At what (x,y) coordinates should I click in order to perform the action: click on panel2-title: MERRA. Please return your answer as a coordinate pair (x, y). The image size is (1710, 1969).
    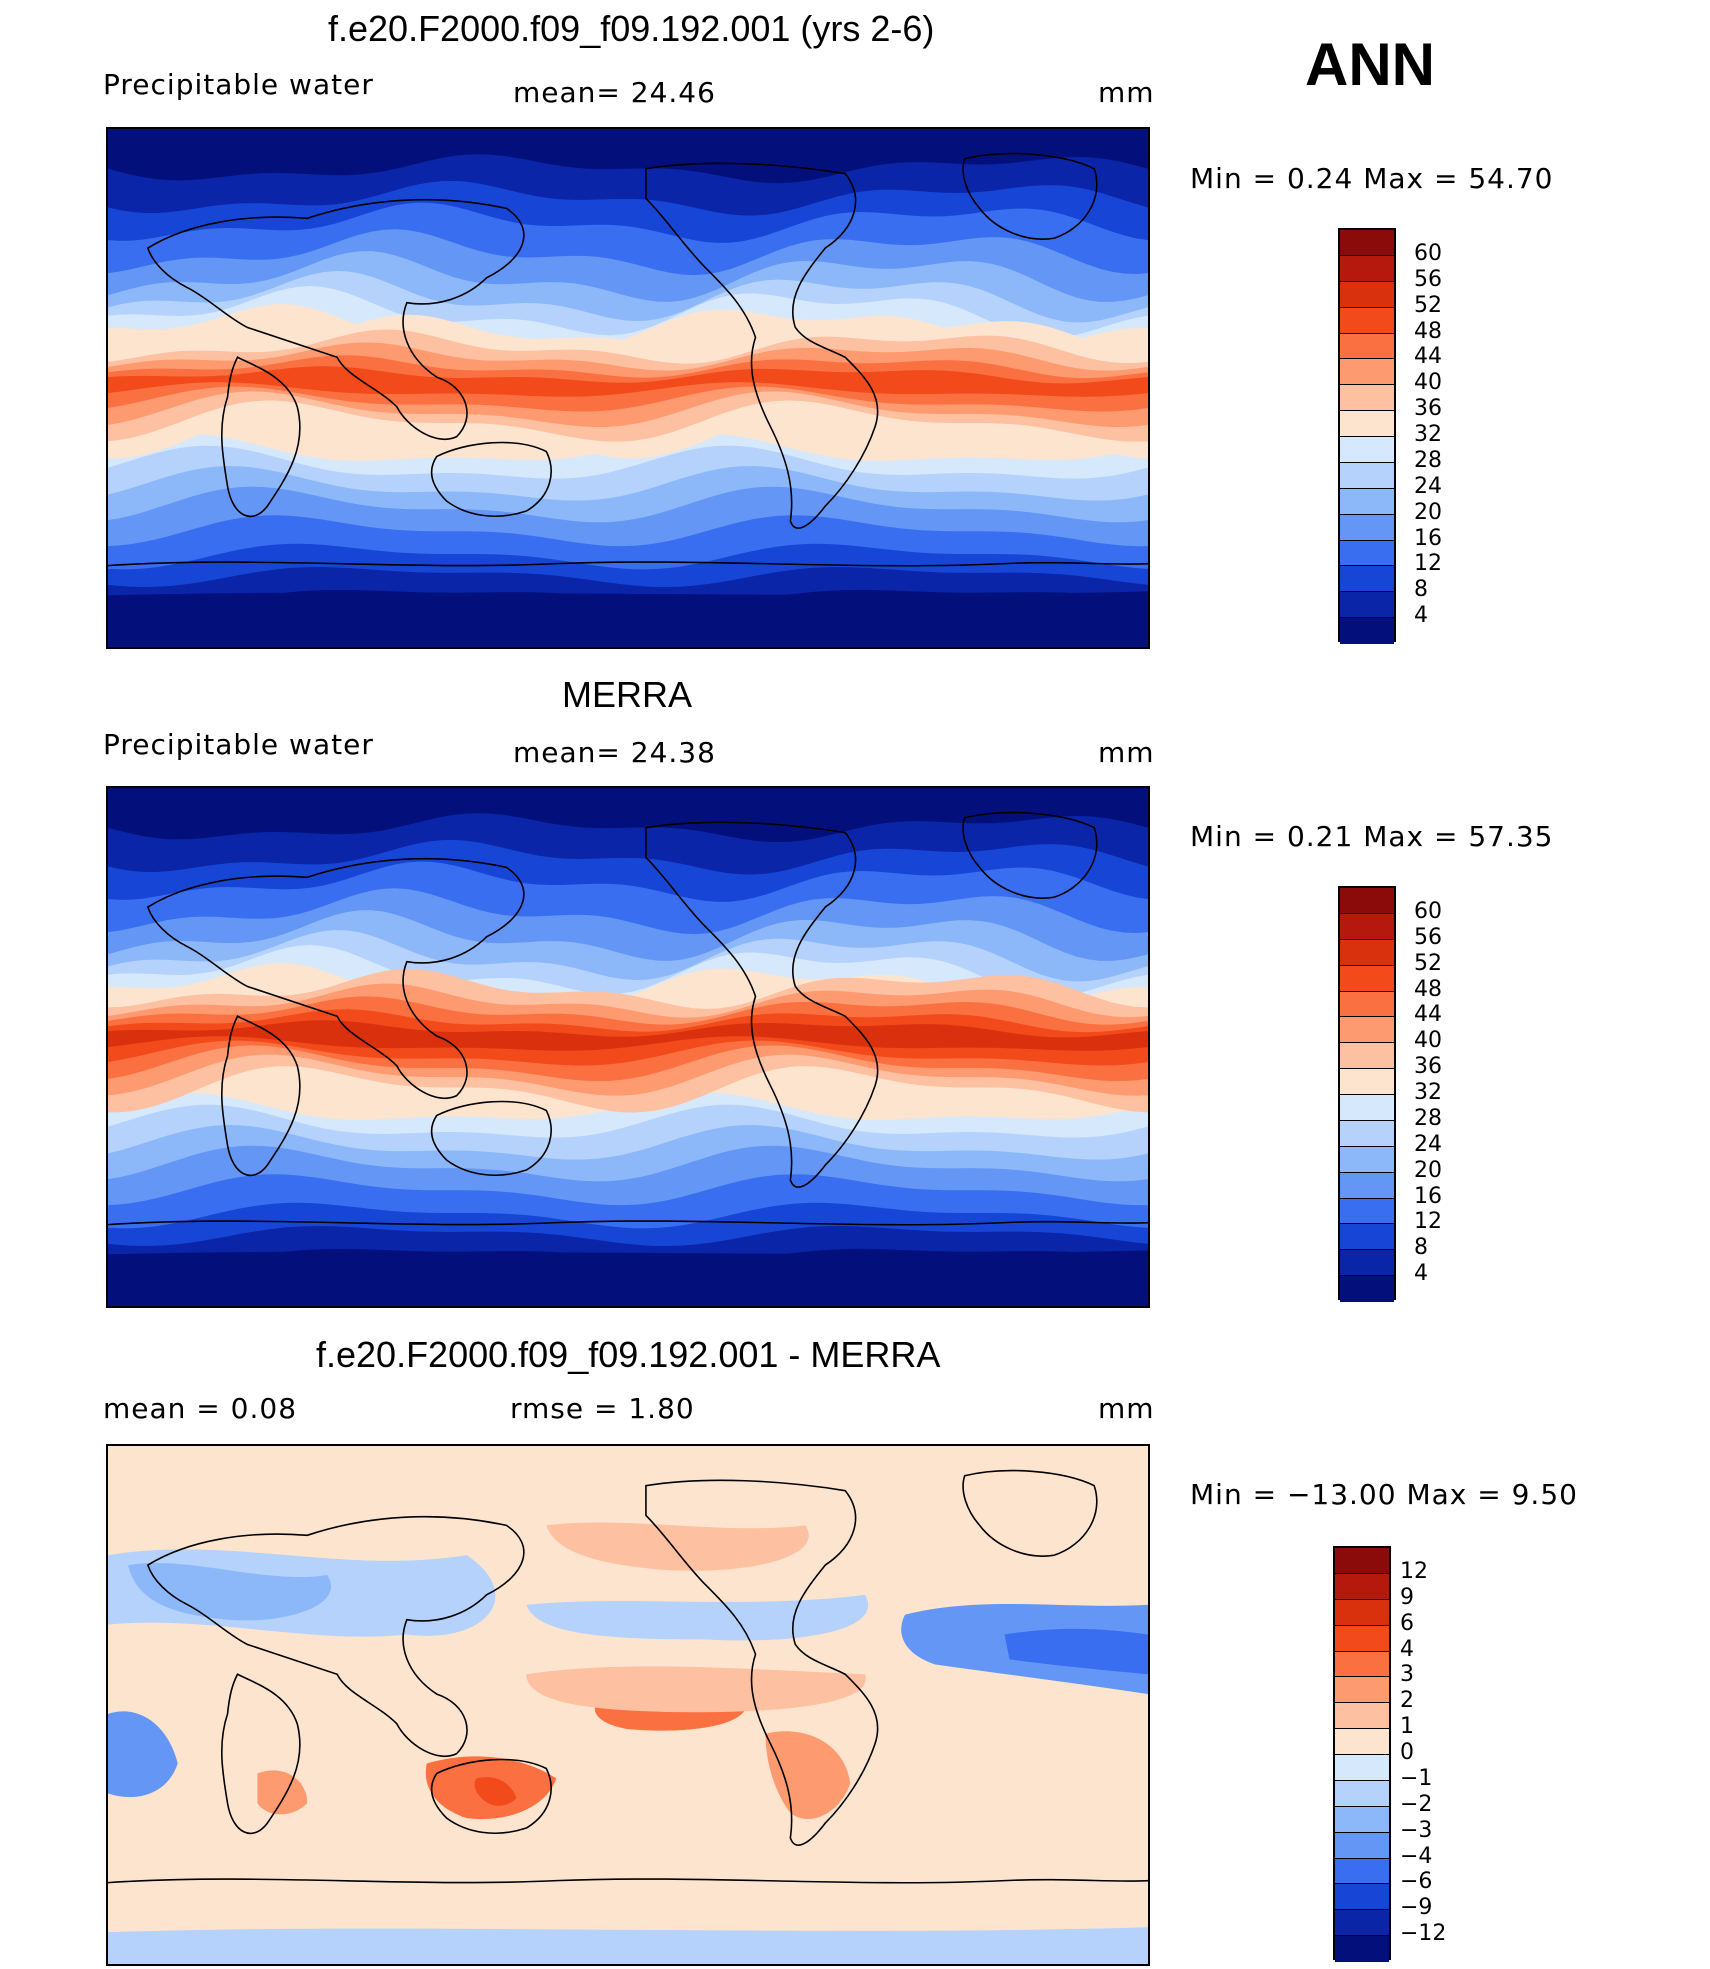
    Looking at the image, I should click on (627, 694).